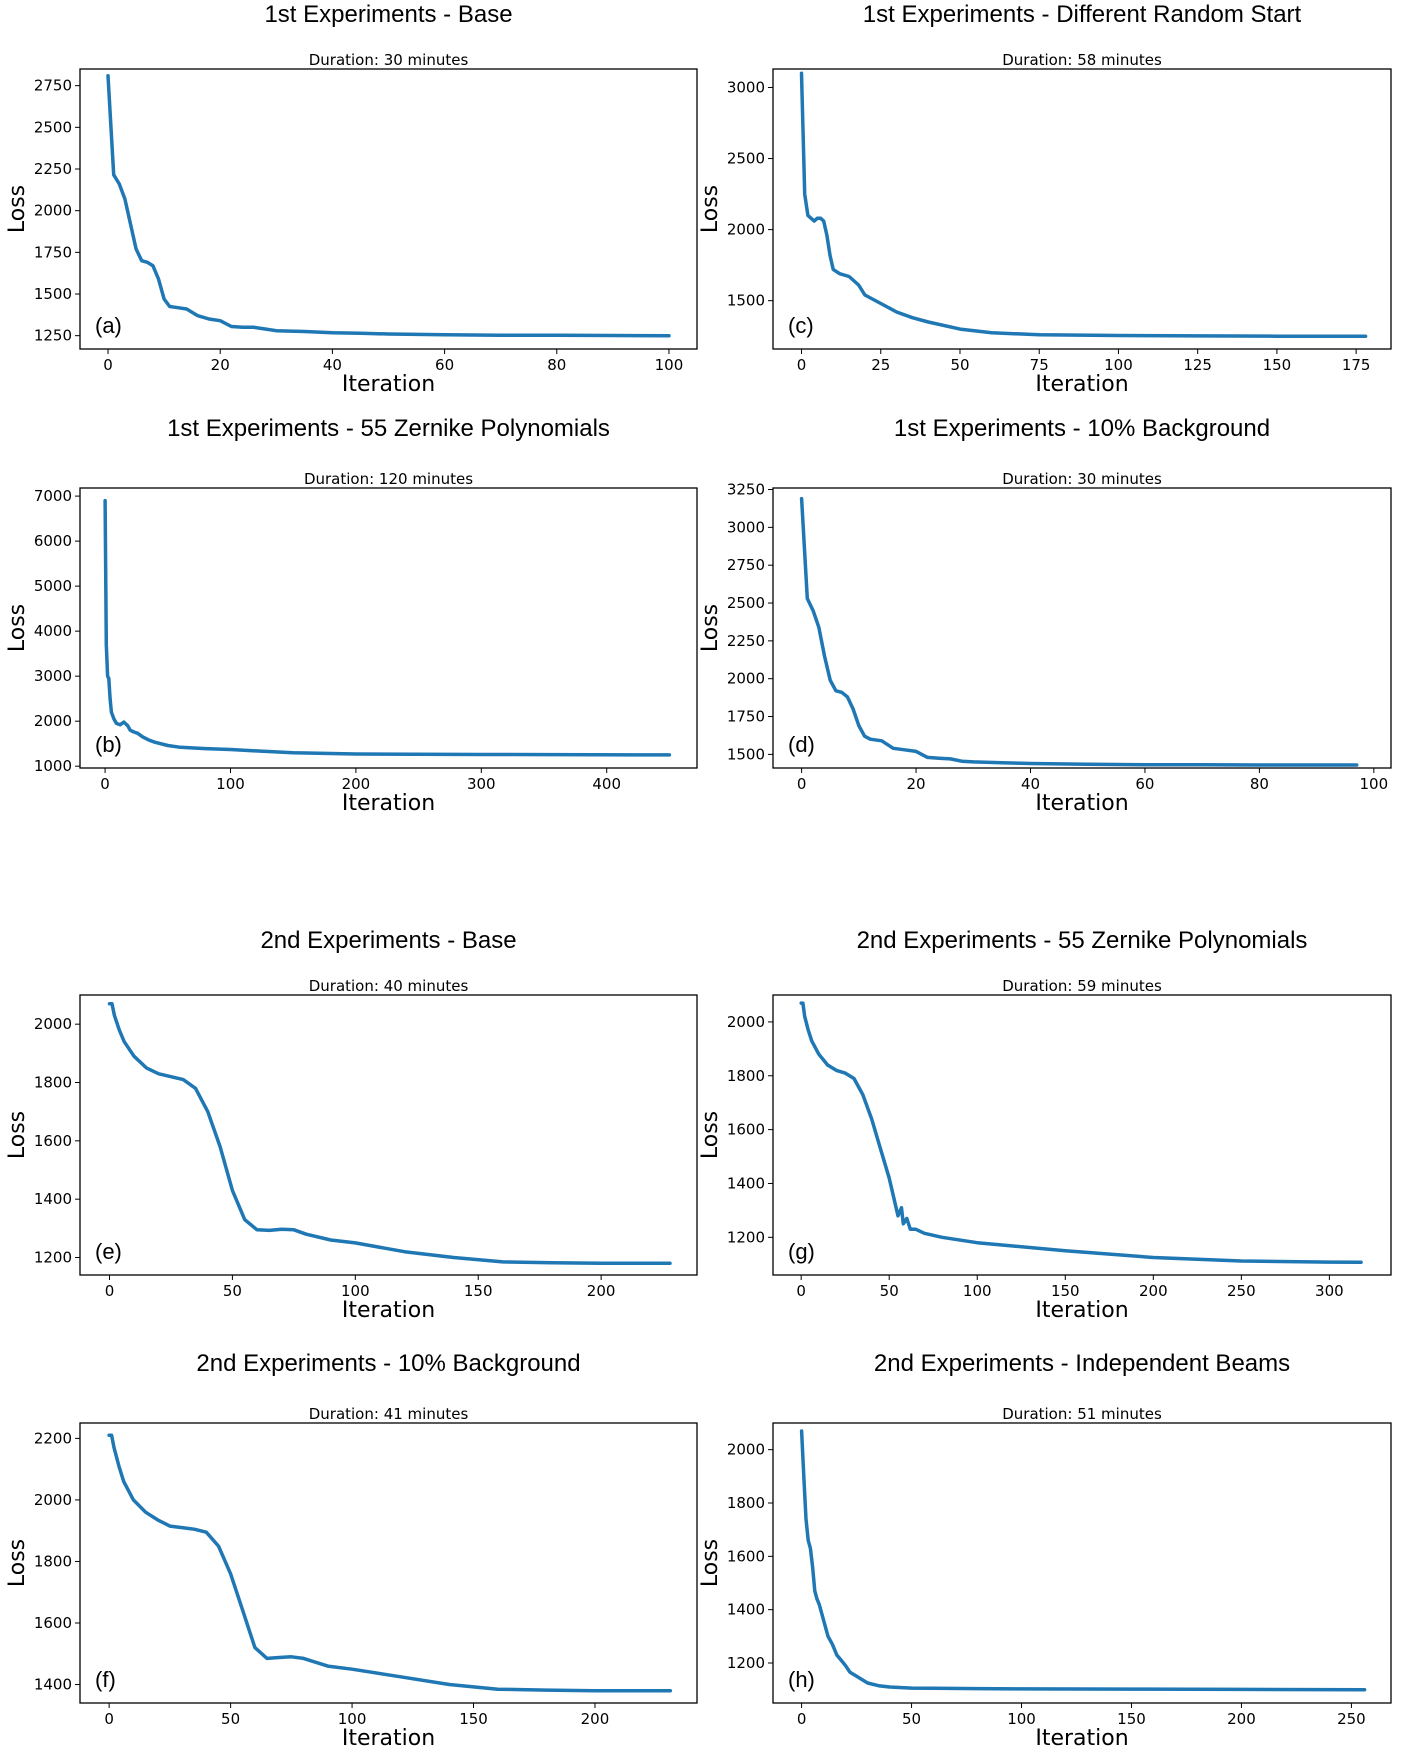 The height and width of the screenshot is (1756, 1403). What do you see at coordinates (746, 490) in the screenshot?
I see `y-tick-label: 3250` at bounding box center [746, 490].